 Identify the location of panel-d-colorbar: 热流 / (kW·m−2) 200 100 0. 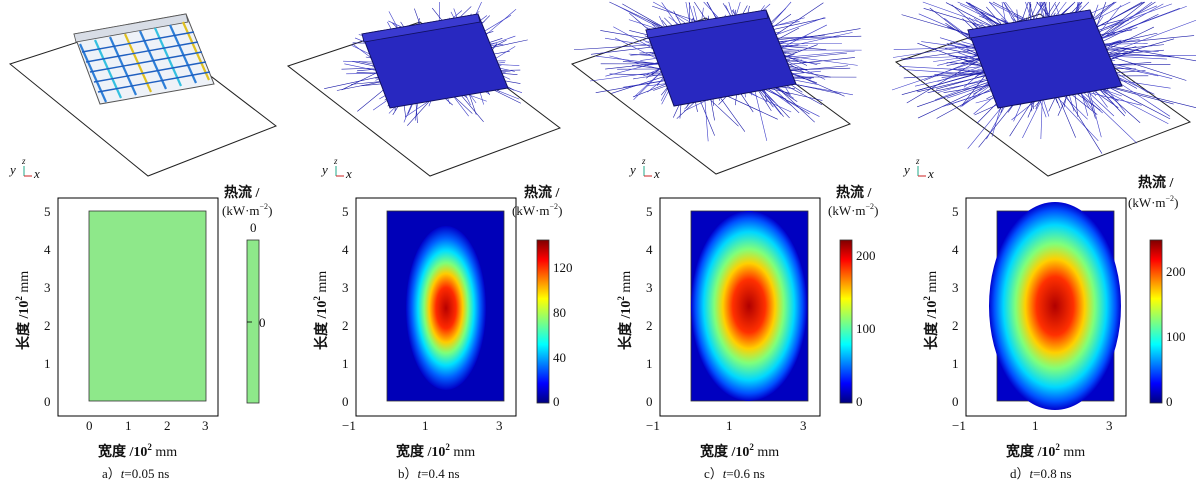
(1157, 291).